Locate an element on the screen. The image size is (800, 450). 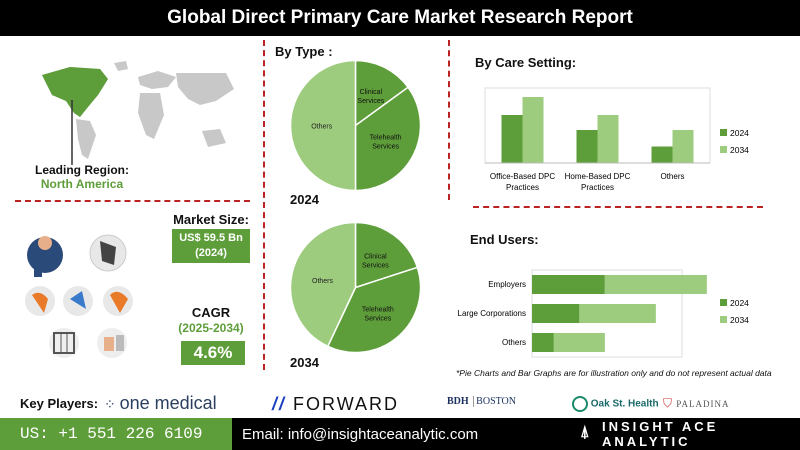
cagr-value: 4.6% is located at coordinates (213, 353).